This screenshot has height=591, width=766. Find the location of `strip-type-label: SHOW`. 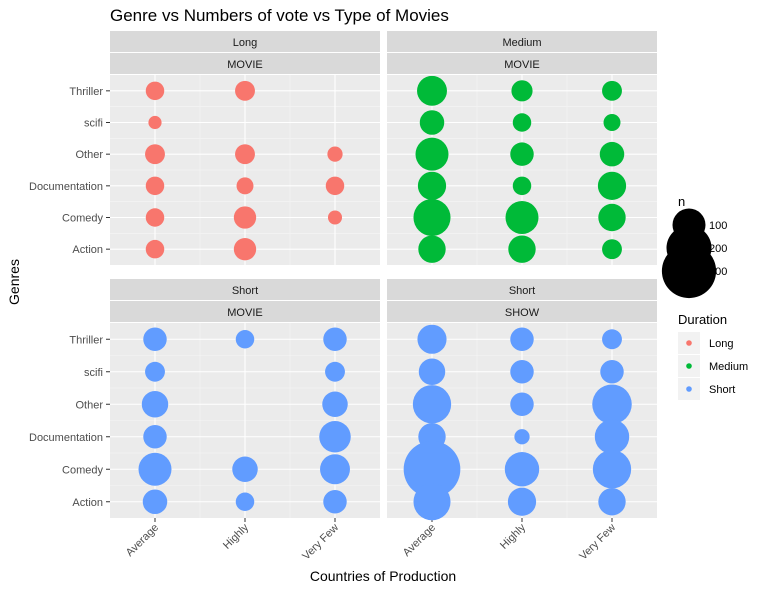

strip-type-label: SHOW is located at coordinates (522, 313).